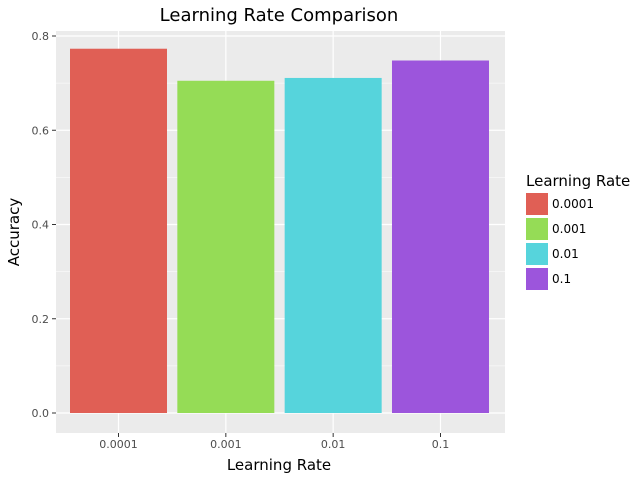 Image resolution: width=640 pixels, height=480 pixels. What do you see at coordinates (118, 444) in the screenshot?
I see `x-tick-label: 0.0001` at bounding box center [118, 444].